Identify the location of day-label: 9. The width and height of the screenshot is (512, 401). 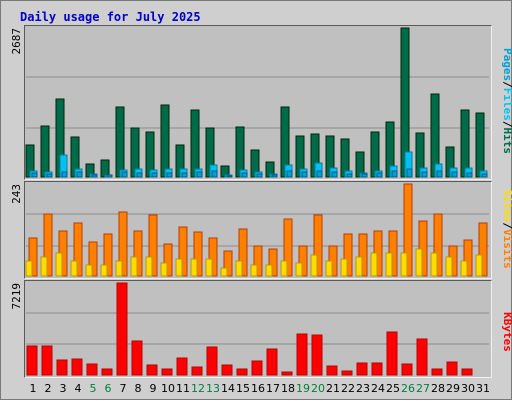
(153, 388).